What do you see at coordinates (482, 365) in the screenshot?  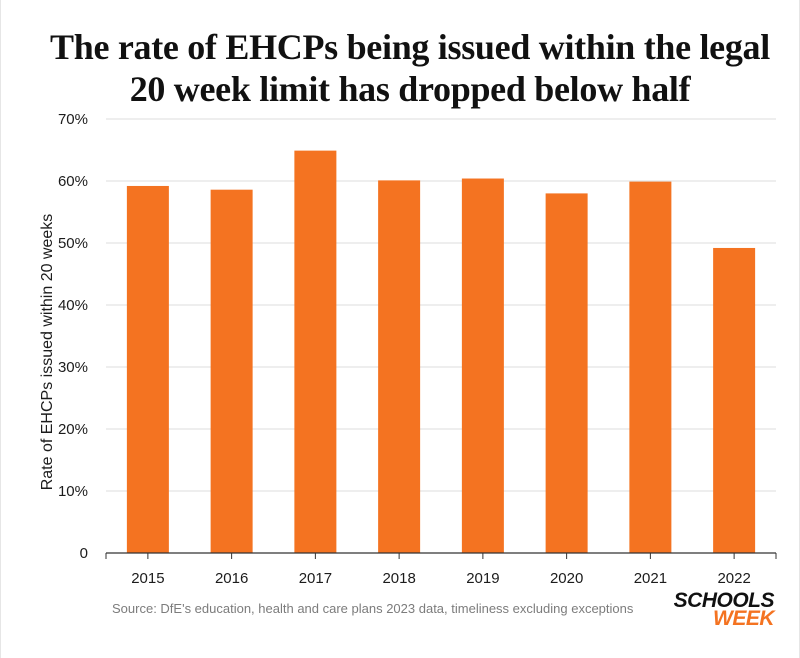 I see `bar-2019` at bounding box center [482, 365].